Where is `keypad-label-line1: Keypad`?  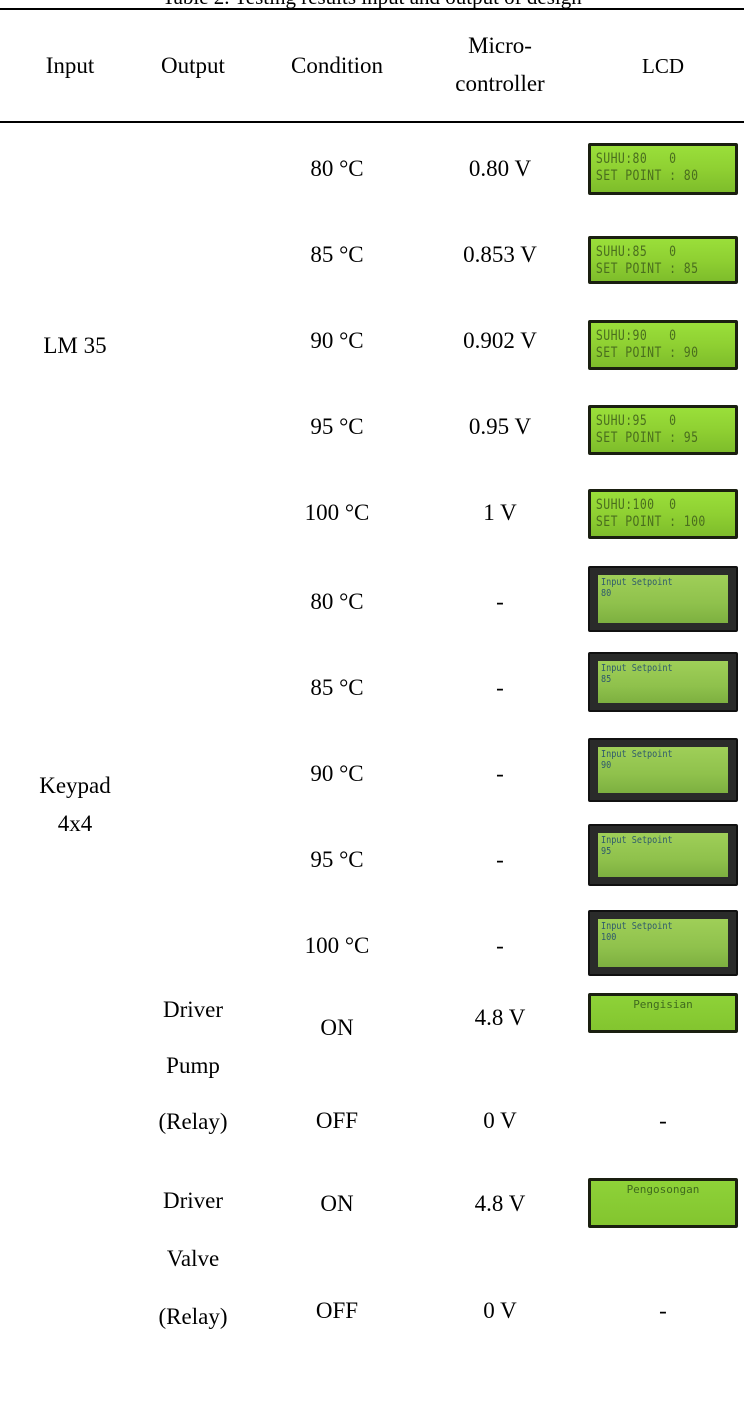 keypad-label-line1: Keypad is located at coordinates (75, 785).